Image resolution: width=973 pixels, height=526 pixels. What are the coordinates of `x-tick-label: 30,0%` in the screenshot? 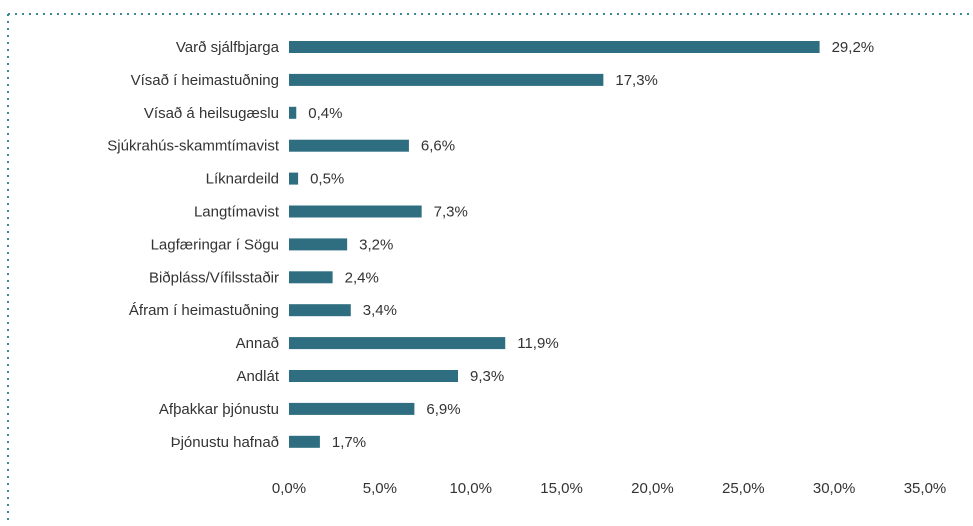 It's located at (834, 488).